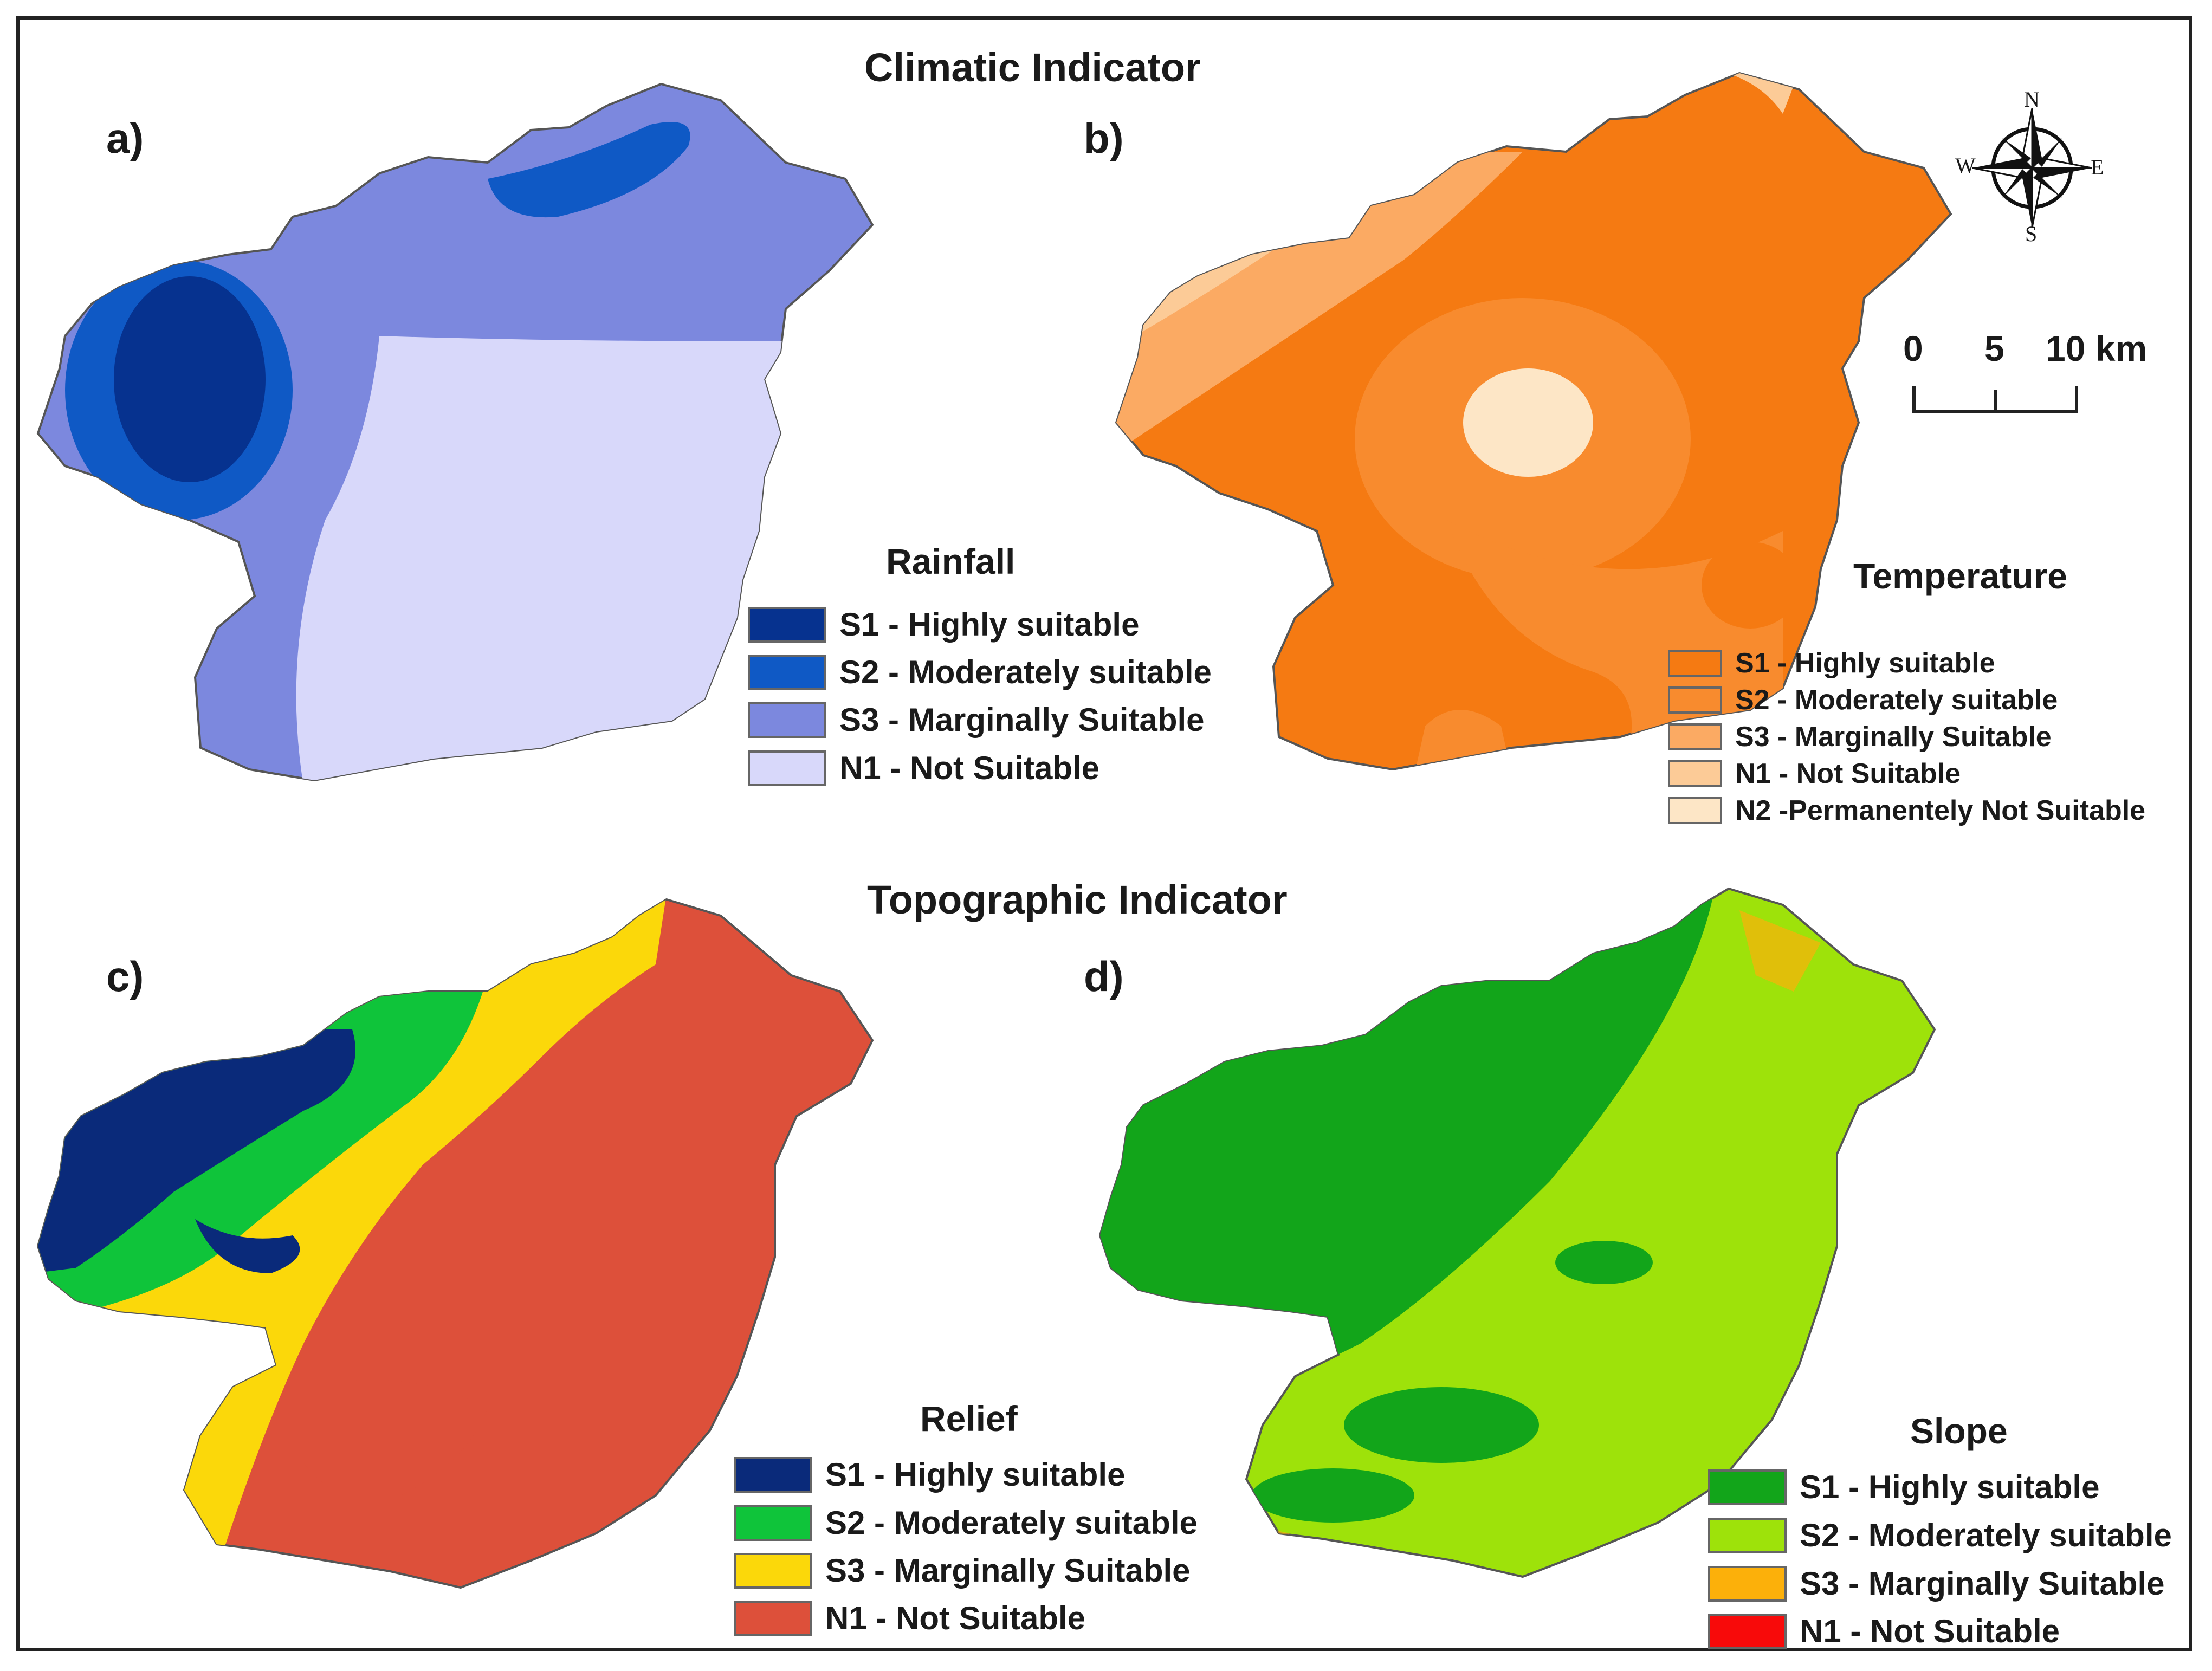 This screenshot has width=2212, height=1671. I want to click on rainfall-legend-s1: S1 - Highly suitable, so click(943, 624).